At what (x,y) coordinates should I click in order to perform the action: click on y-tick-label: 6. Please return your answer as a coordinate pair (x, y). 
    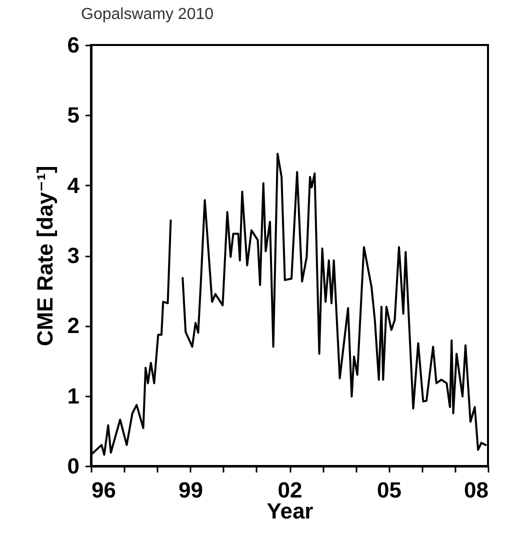
    Looking at the image, I should click on (73, 45).